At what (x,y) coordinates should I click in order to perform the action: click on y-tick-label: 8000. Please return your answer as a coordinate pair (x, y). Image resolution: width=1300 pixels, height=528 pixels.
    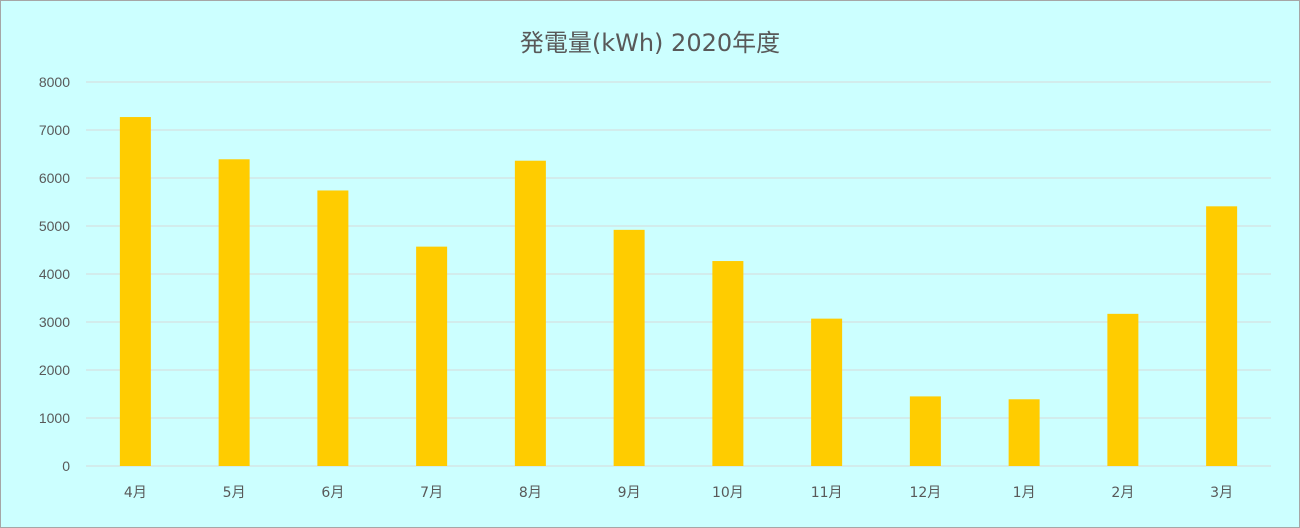
    Looking at the image, I should click on (54, 82).